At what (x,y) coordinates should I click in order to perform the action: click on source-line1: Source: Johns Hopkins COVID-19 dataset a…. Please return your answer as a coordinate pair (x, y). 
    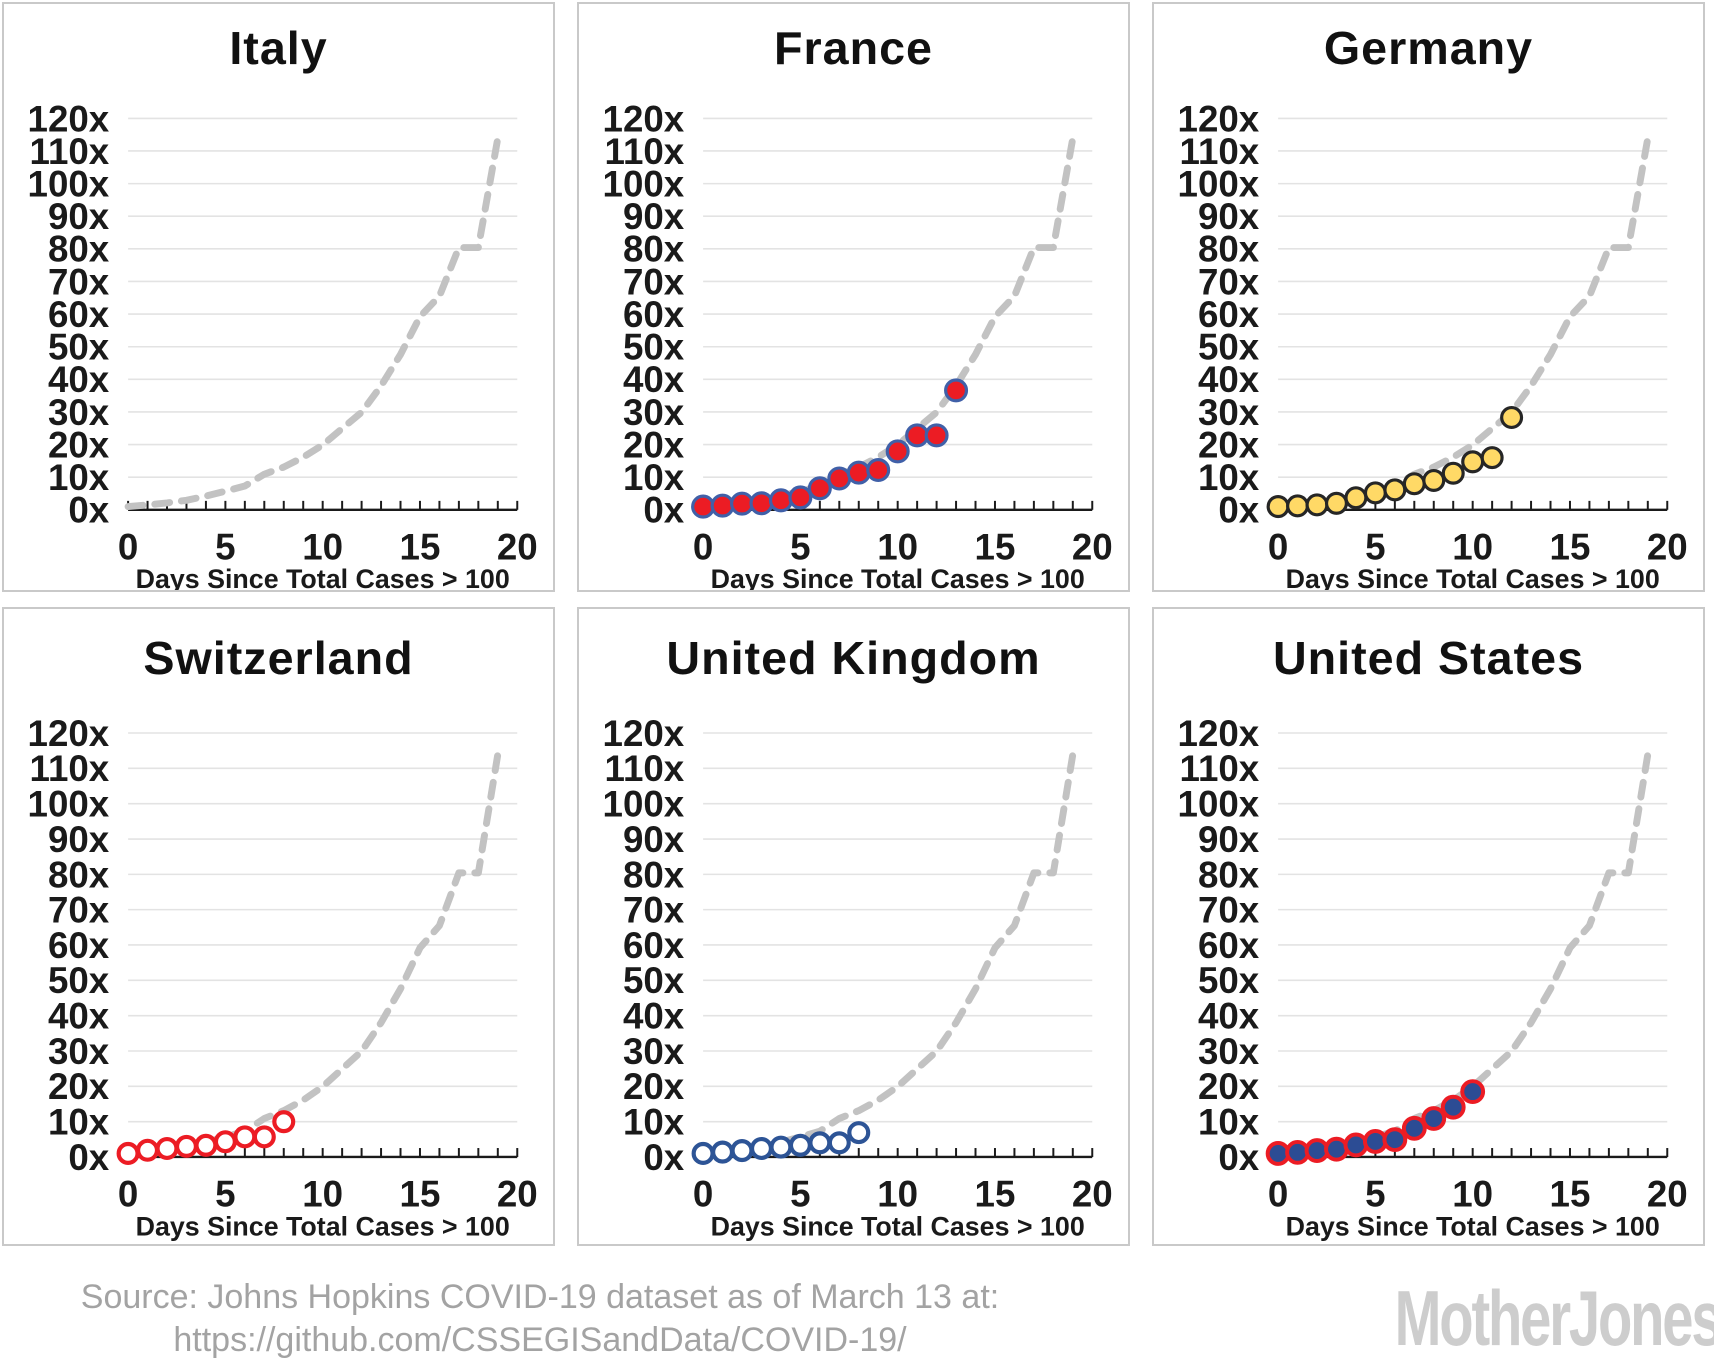
    Looking at the image, I should click on (540, 1297).